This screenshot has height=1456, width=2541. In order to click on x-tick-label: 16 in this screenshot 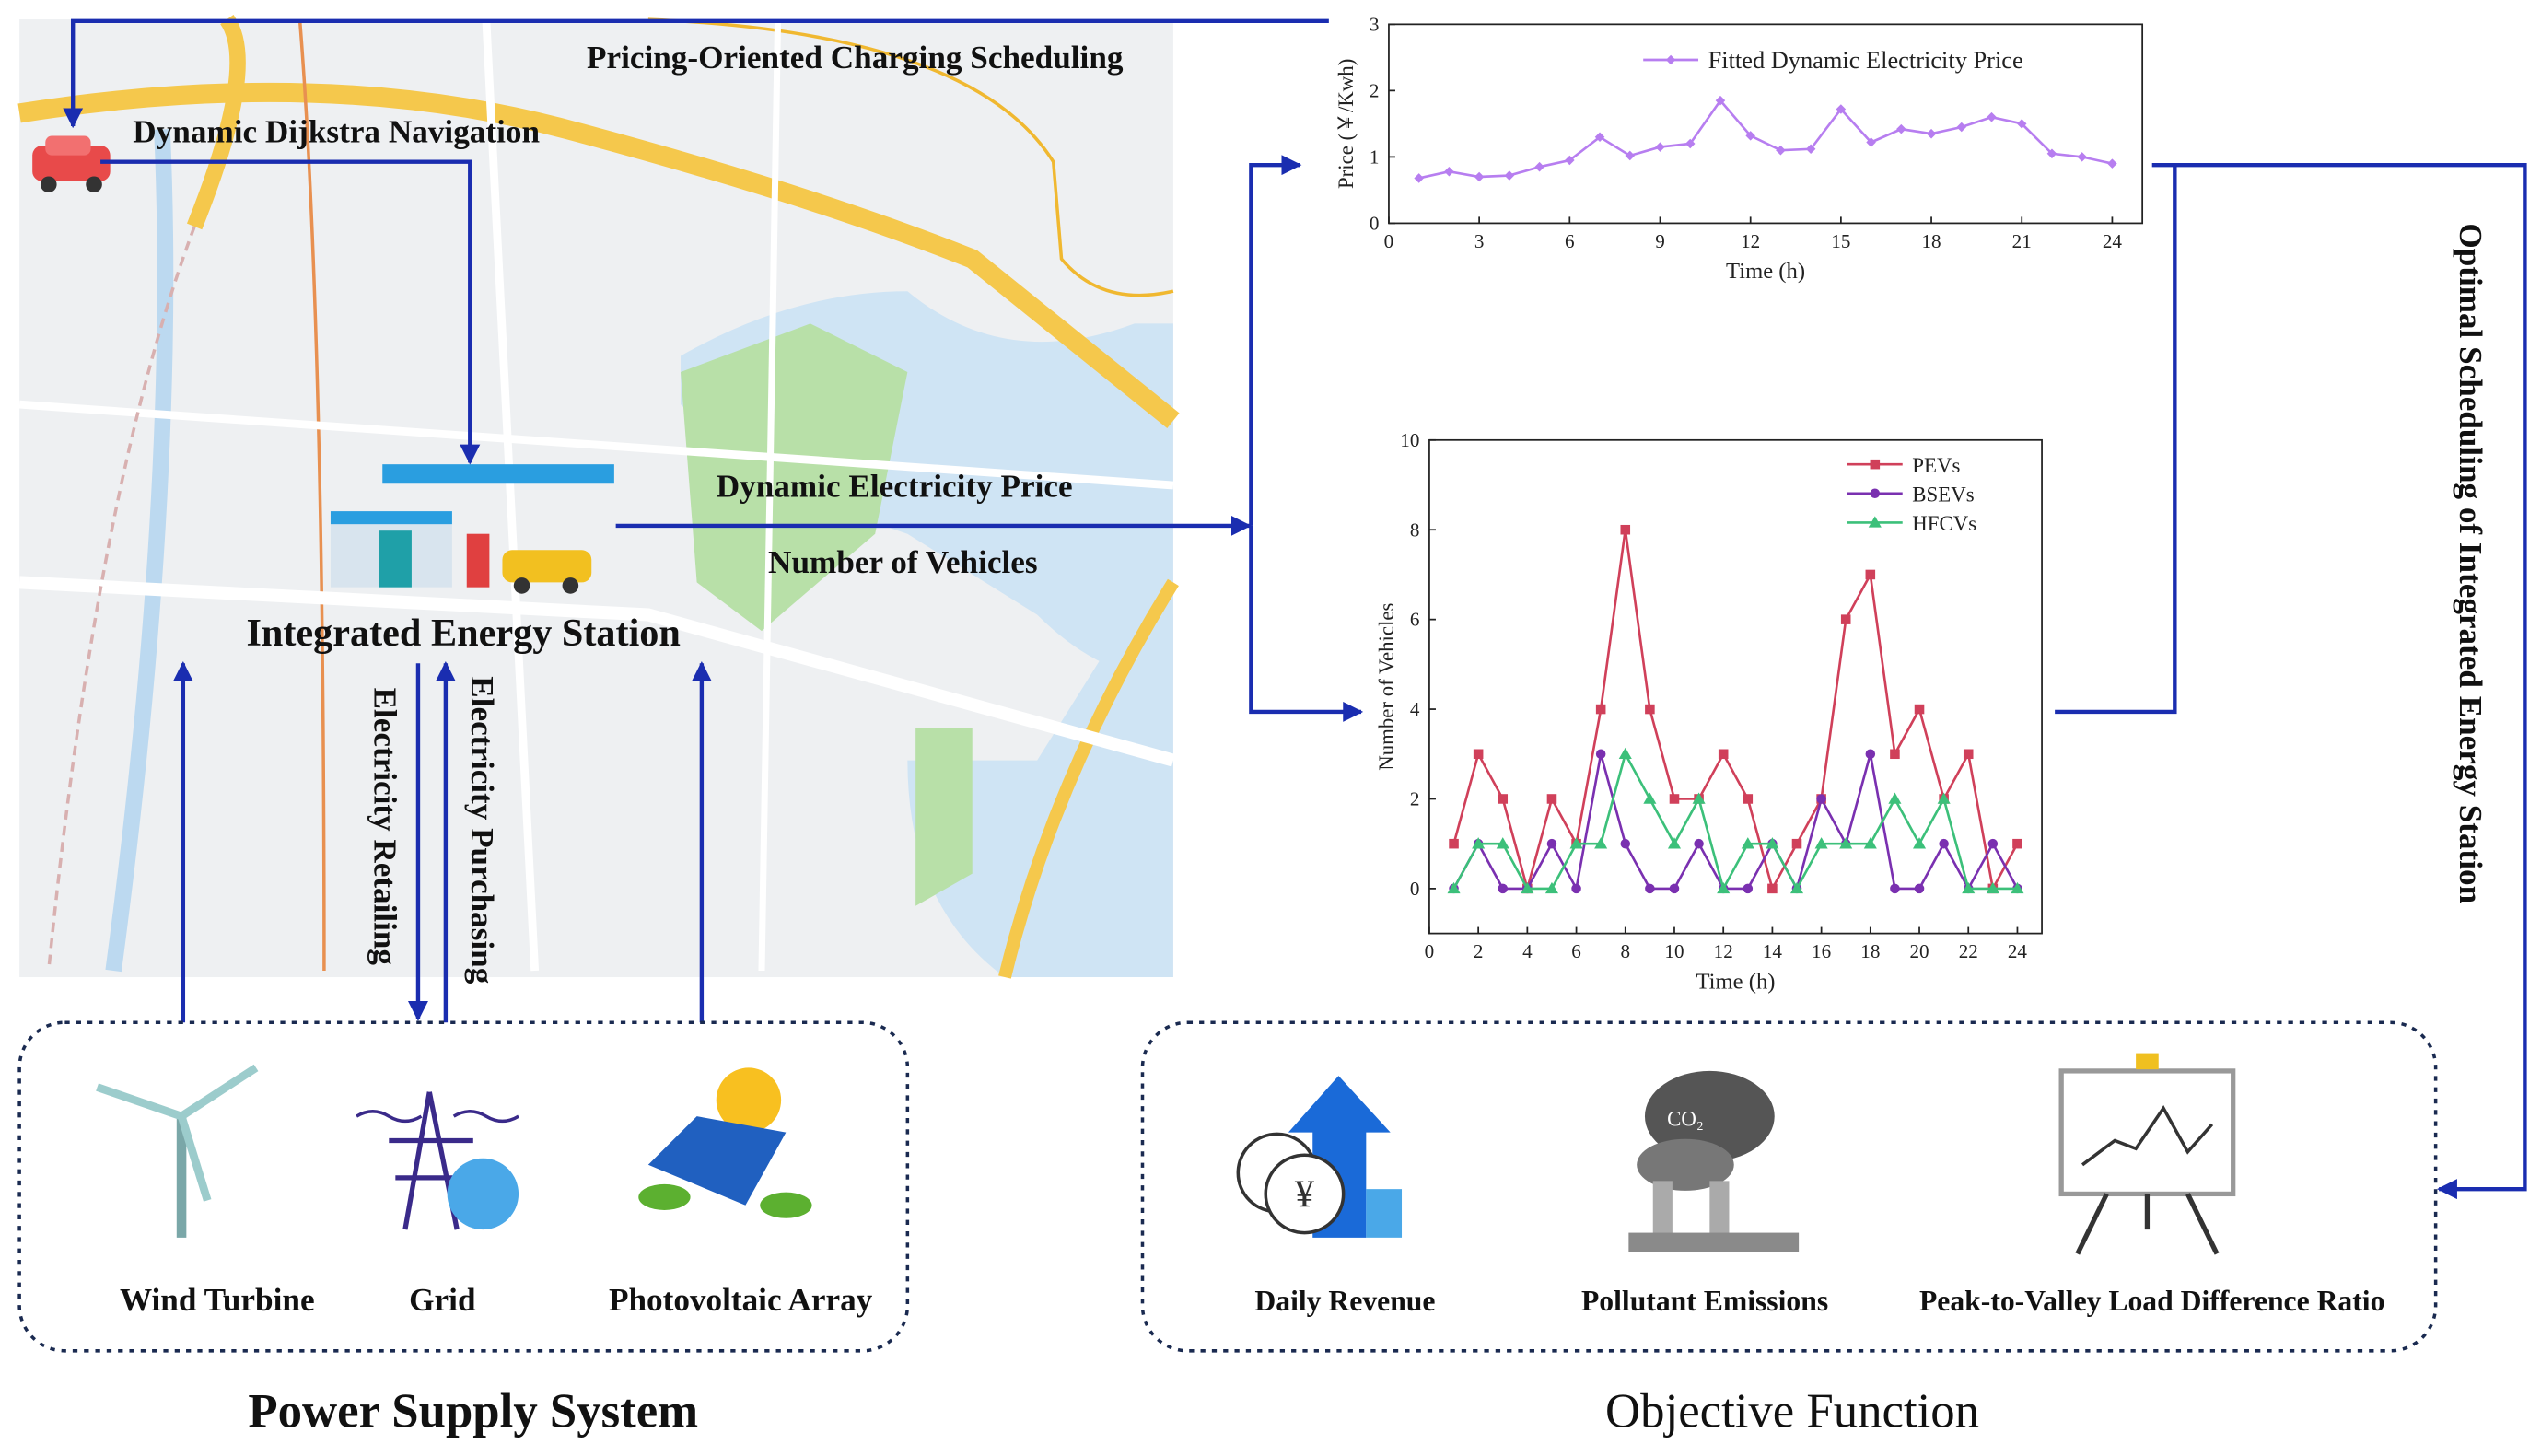, I will do `click(1821, 951)`.